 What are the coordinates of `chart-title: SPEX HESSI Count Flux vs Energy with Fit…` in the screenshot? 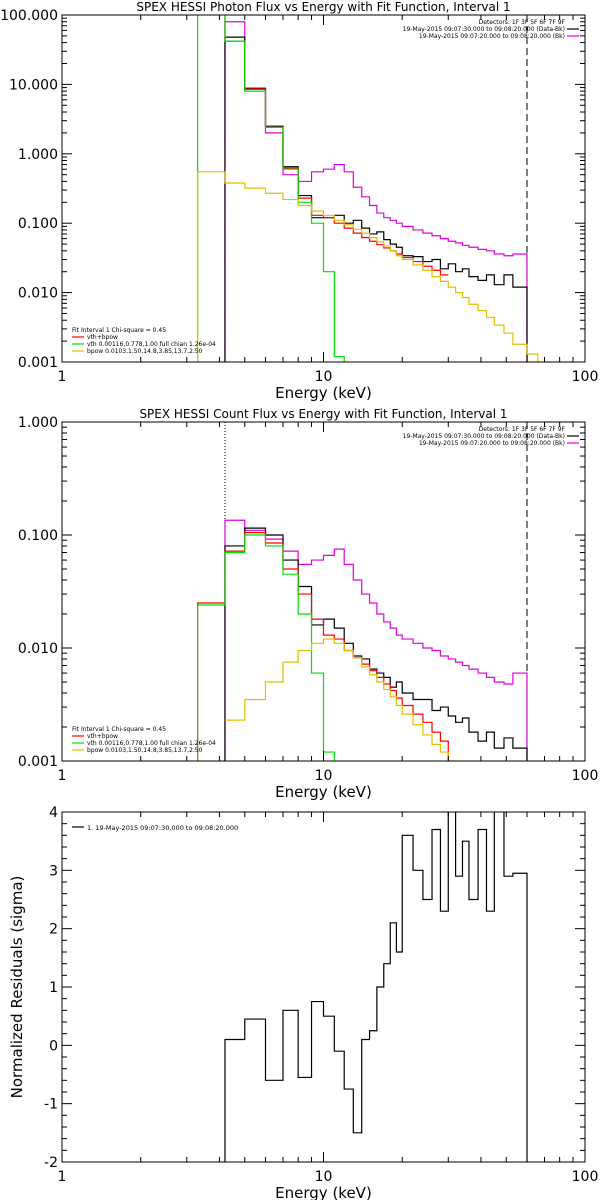 It's located at (323, 414).